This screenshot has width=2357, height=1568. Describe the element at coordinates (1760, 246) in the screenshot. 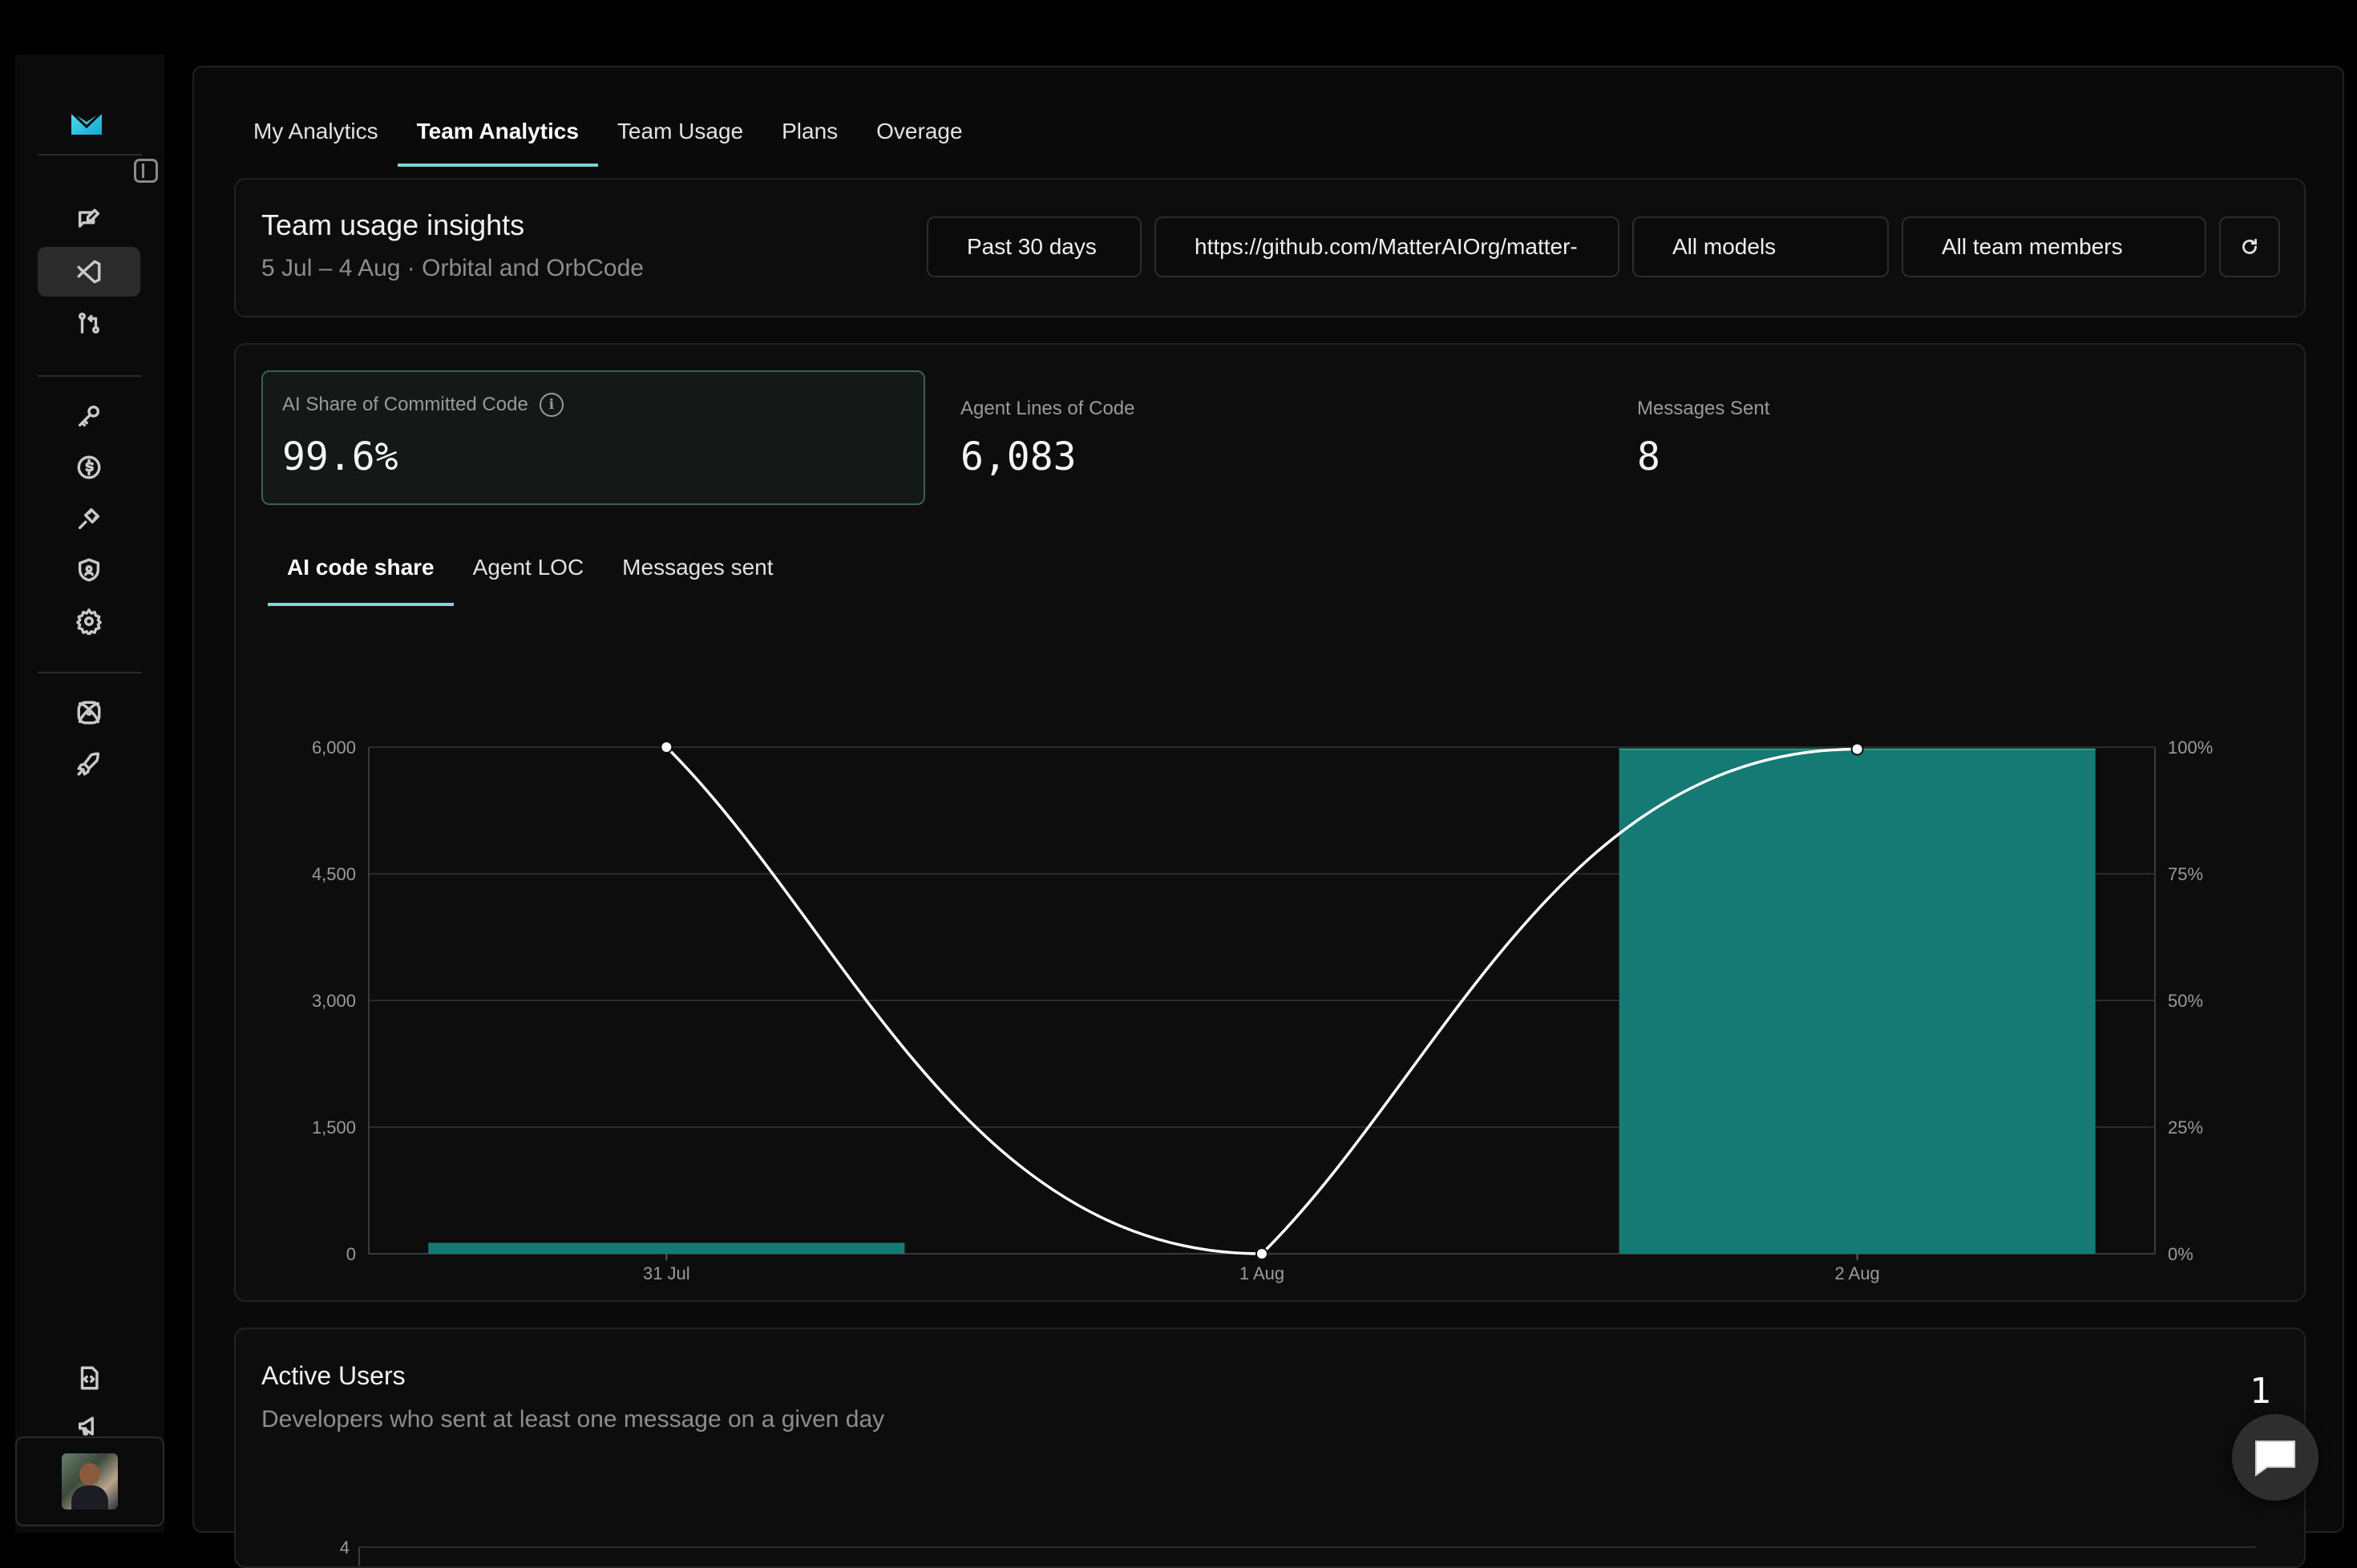

I see `models-select: All models` at that location.